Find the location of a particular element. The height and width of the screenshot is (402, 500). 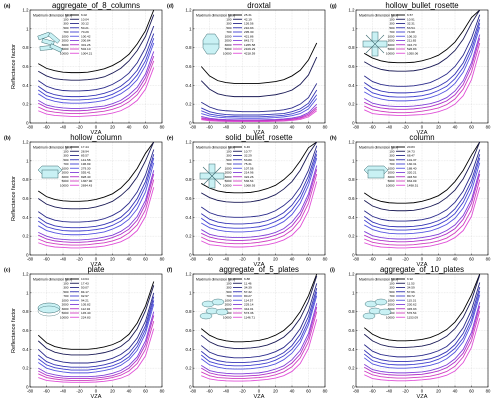

rosette-arm-edge is located at coordinates (375, 44).